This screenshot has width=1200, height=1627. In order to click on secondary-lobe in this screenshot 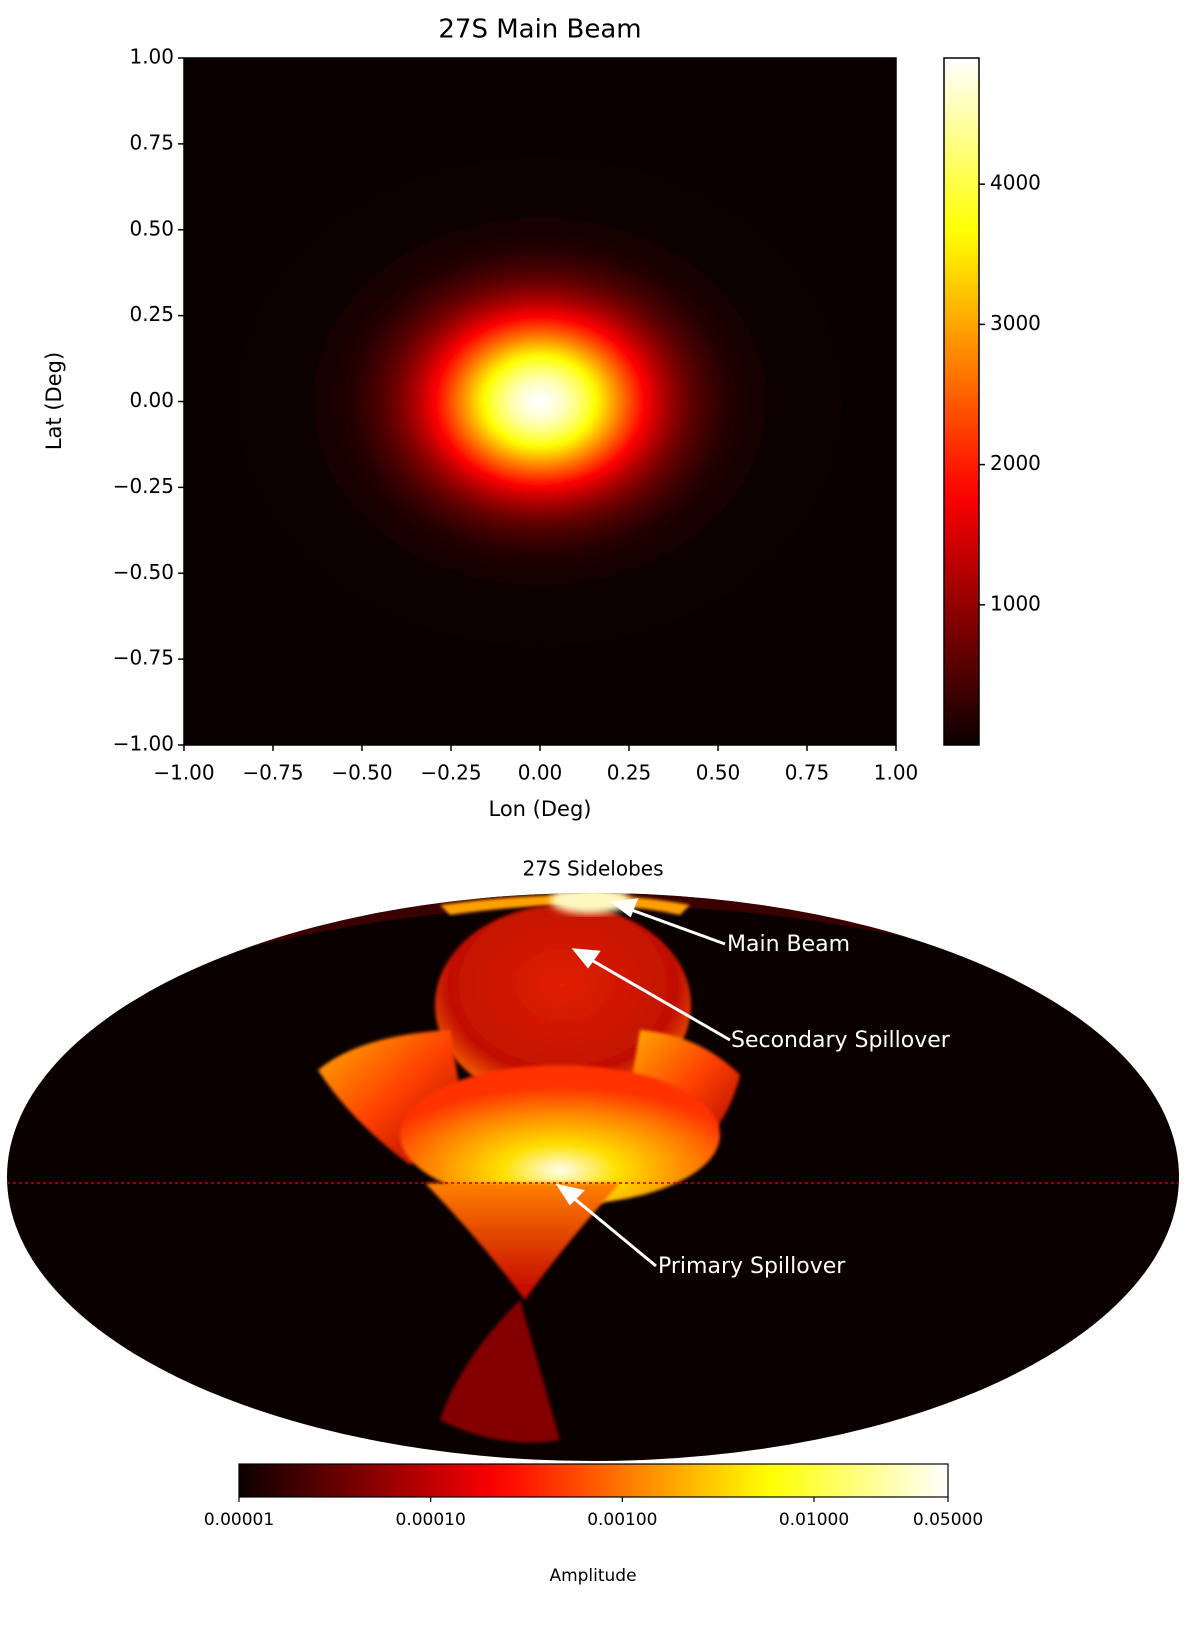, I will do `click(563, 1005)`.